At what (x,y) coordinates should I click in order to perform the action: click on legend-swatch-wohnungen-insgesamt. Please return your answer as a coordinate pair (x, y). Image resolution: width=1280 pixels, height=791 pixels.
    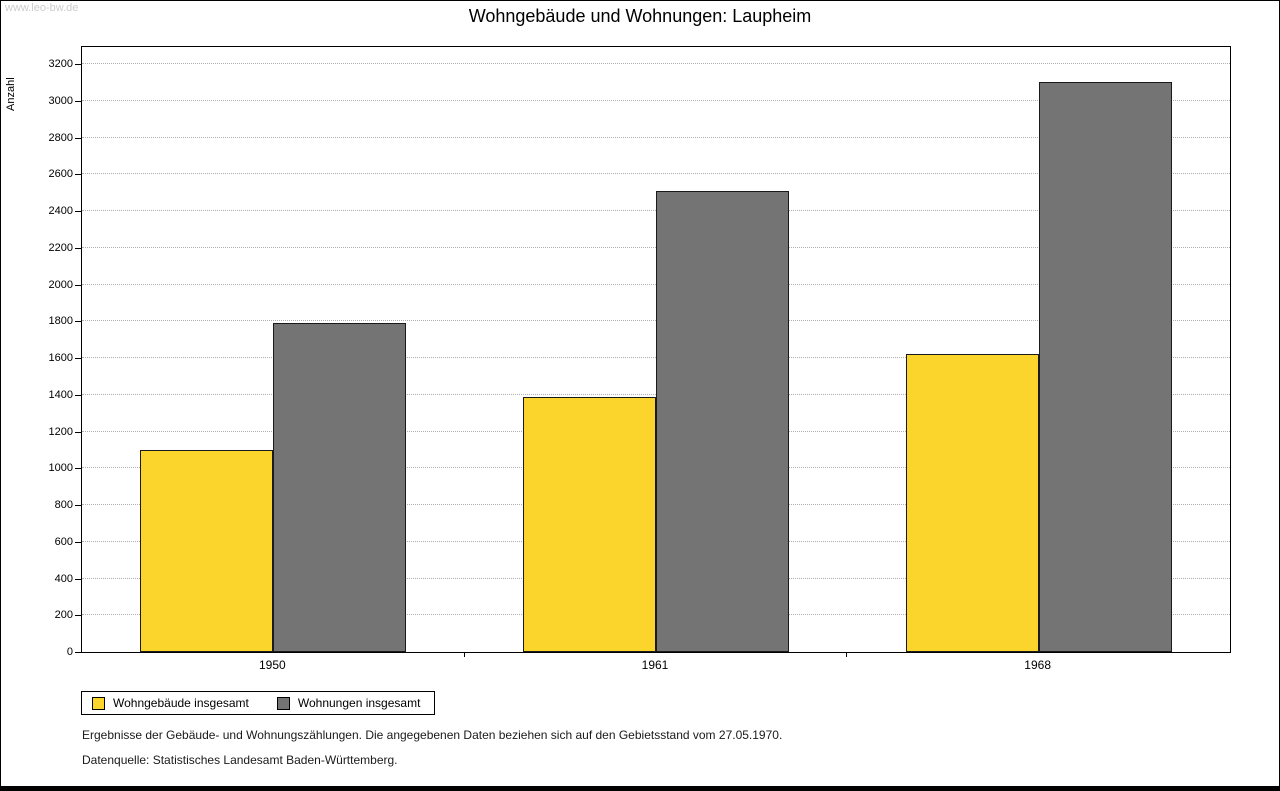
    Looking at the image, I should click on (283, 703).